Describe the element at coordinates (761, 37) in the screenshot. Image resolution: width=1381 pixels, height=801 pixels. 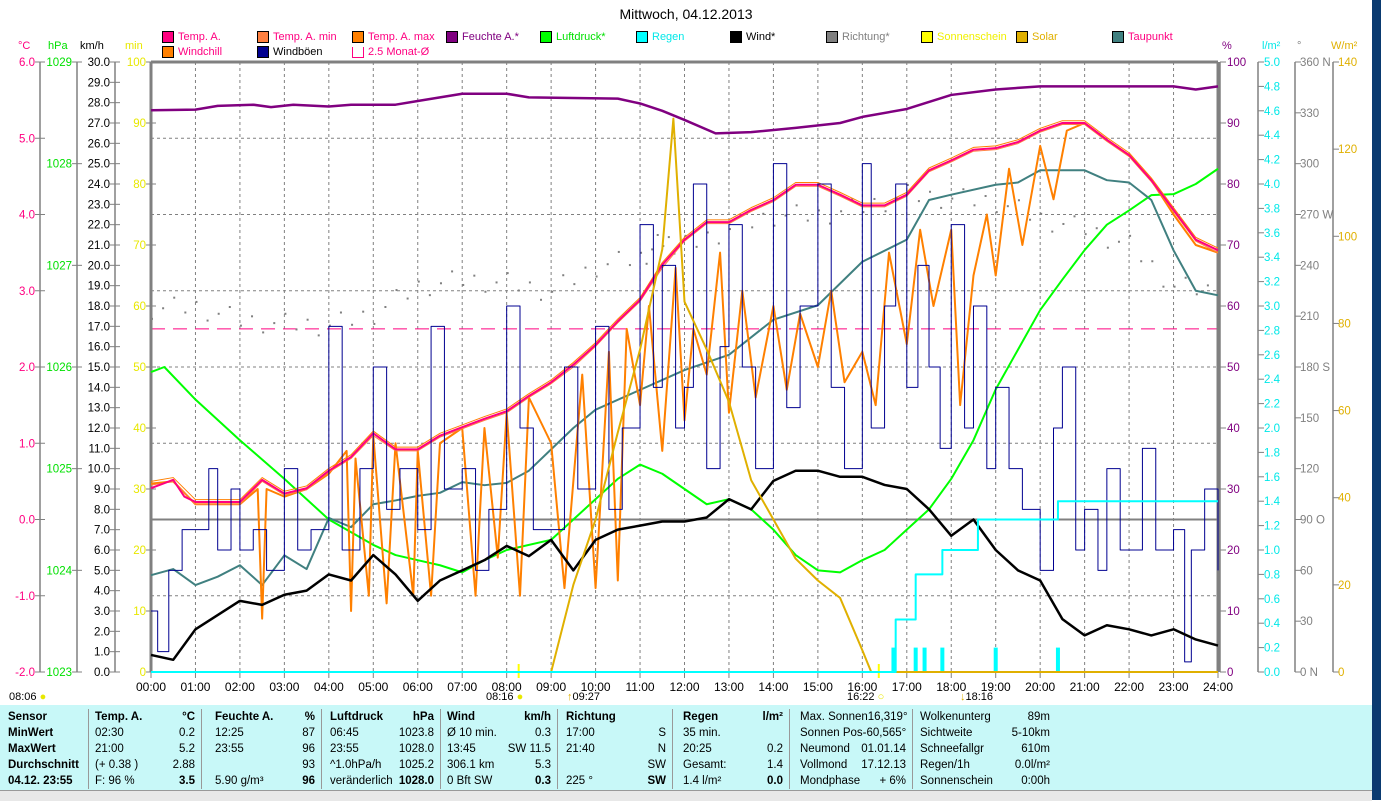
I see `legend-label: Wind*` at that location.